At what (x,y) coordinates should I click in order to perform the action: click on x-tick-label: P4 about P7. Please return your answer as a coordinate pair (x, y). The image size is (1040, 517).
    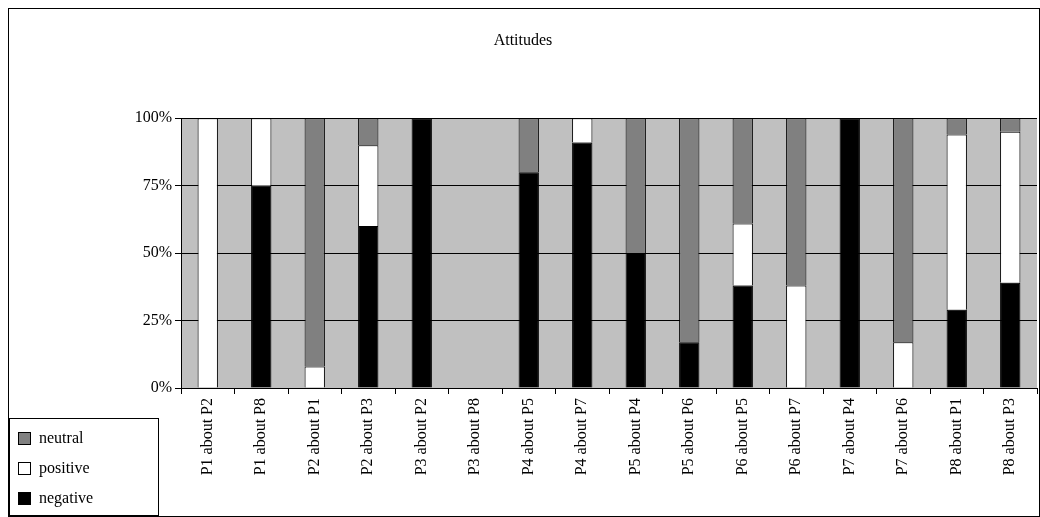
    Looking at the image, I should click on (581, 437).